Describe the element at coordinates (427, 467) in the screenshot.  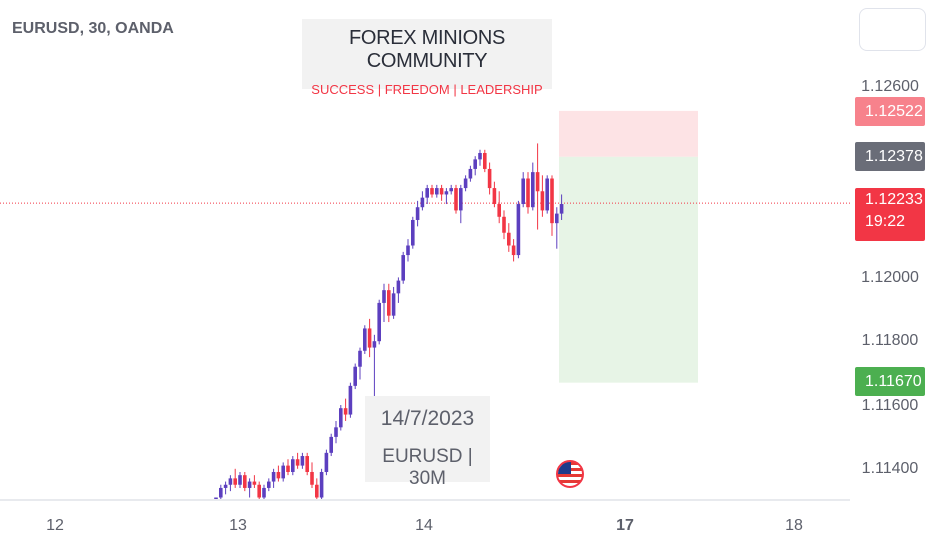
I see `annotation-pair: EURUSD | 30M` at that location.